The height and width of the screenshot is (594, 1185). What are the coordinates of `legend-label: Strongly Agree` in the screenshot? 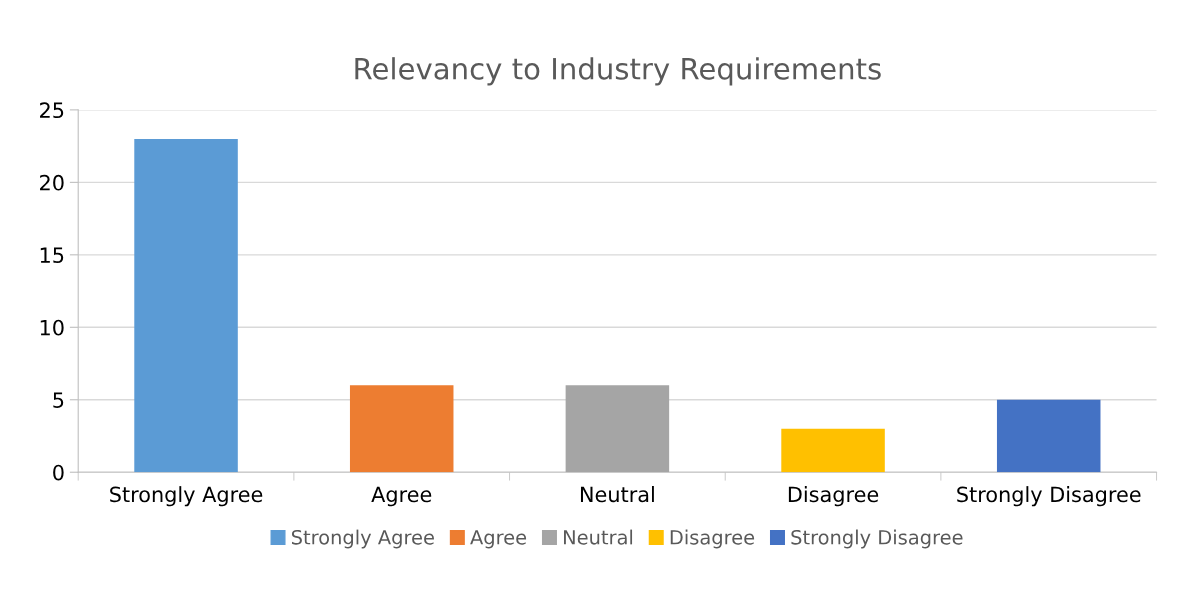 It's located at (362, 539).